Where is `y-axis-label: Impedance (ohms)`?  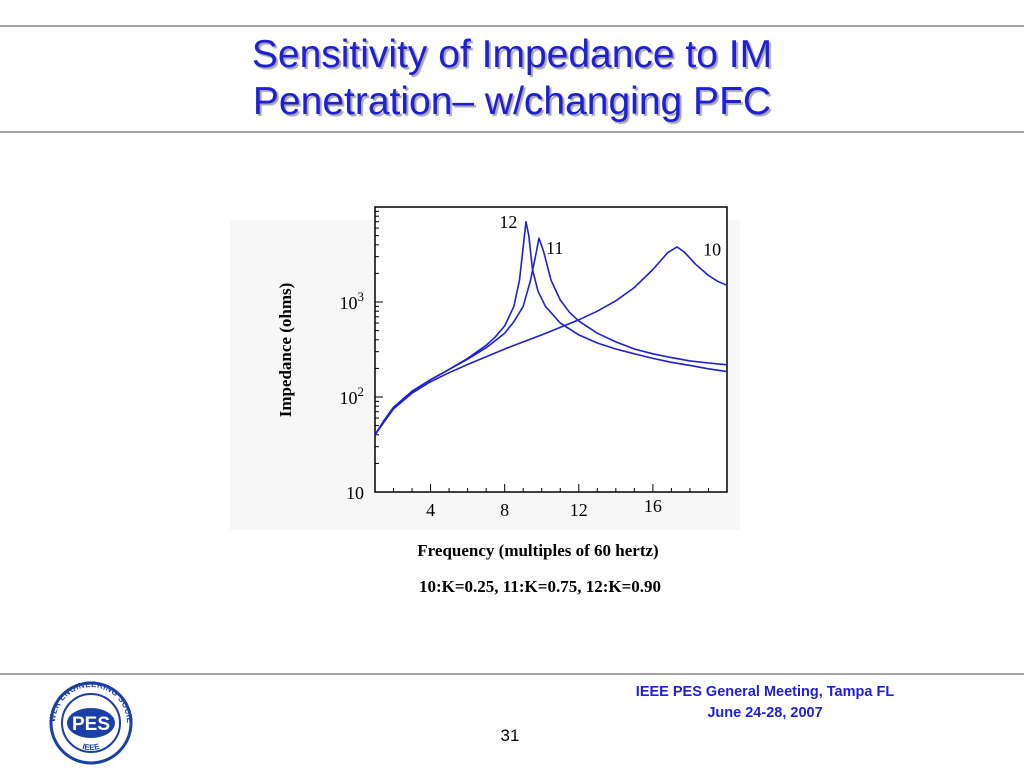 y-axis-label: Impedance (ohms) is located at coordinates (285, 350).